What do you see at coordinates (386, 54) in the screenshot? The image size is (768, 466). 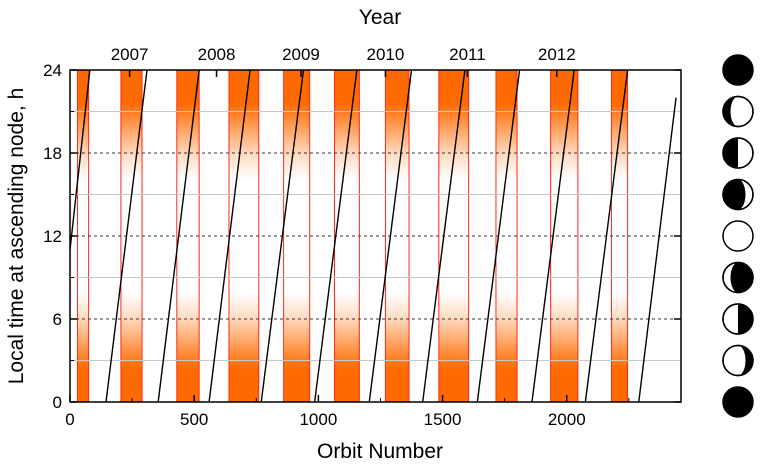 I see `year-label-2010: 2010` at bounding box center [386, 54].